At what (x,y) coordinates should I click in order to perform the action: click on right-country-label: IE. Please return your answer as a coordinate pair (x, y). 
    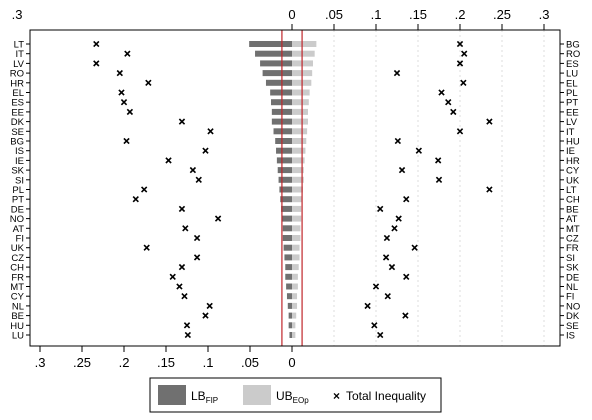
    Looking at the image, I should click on (570, 151).